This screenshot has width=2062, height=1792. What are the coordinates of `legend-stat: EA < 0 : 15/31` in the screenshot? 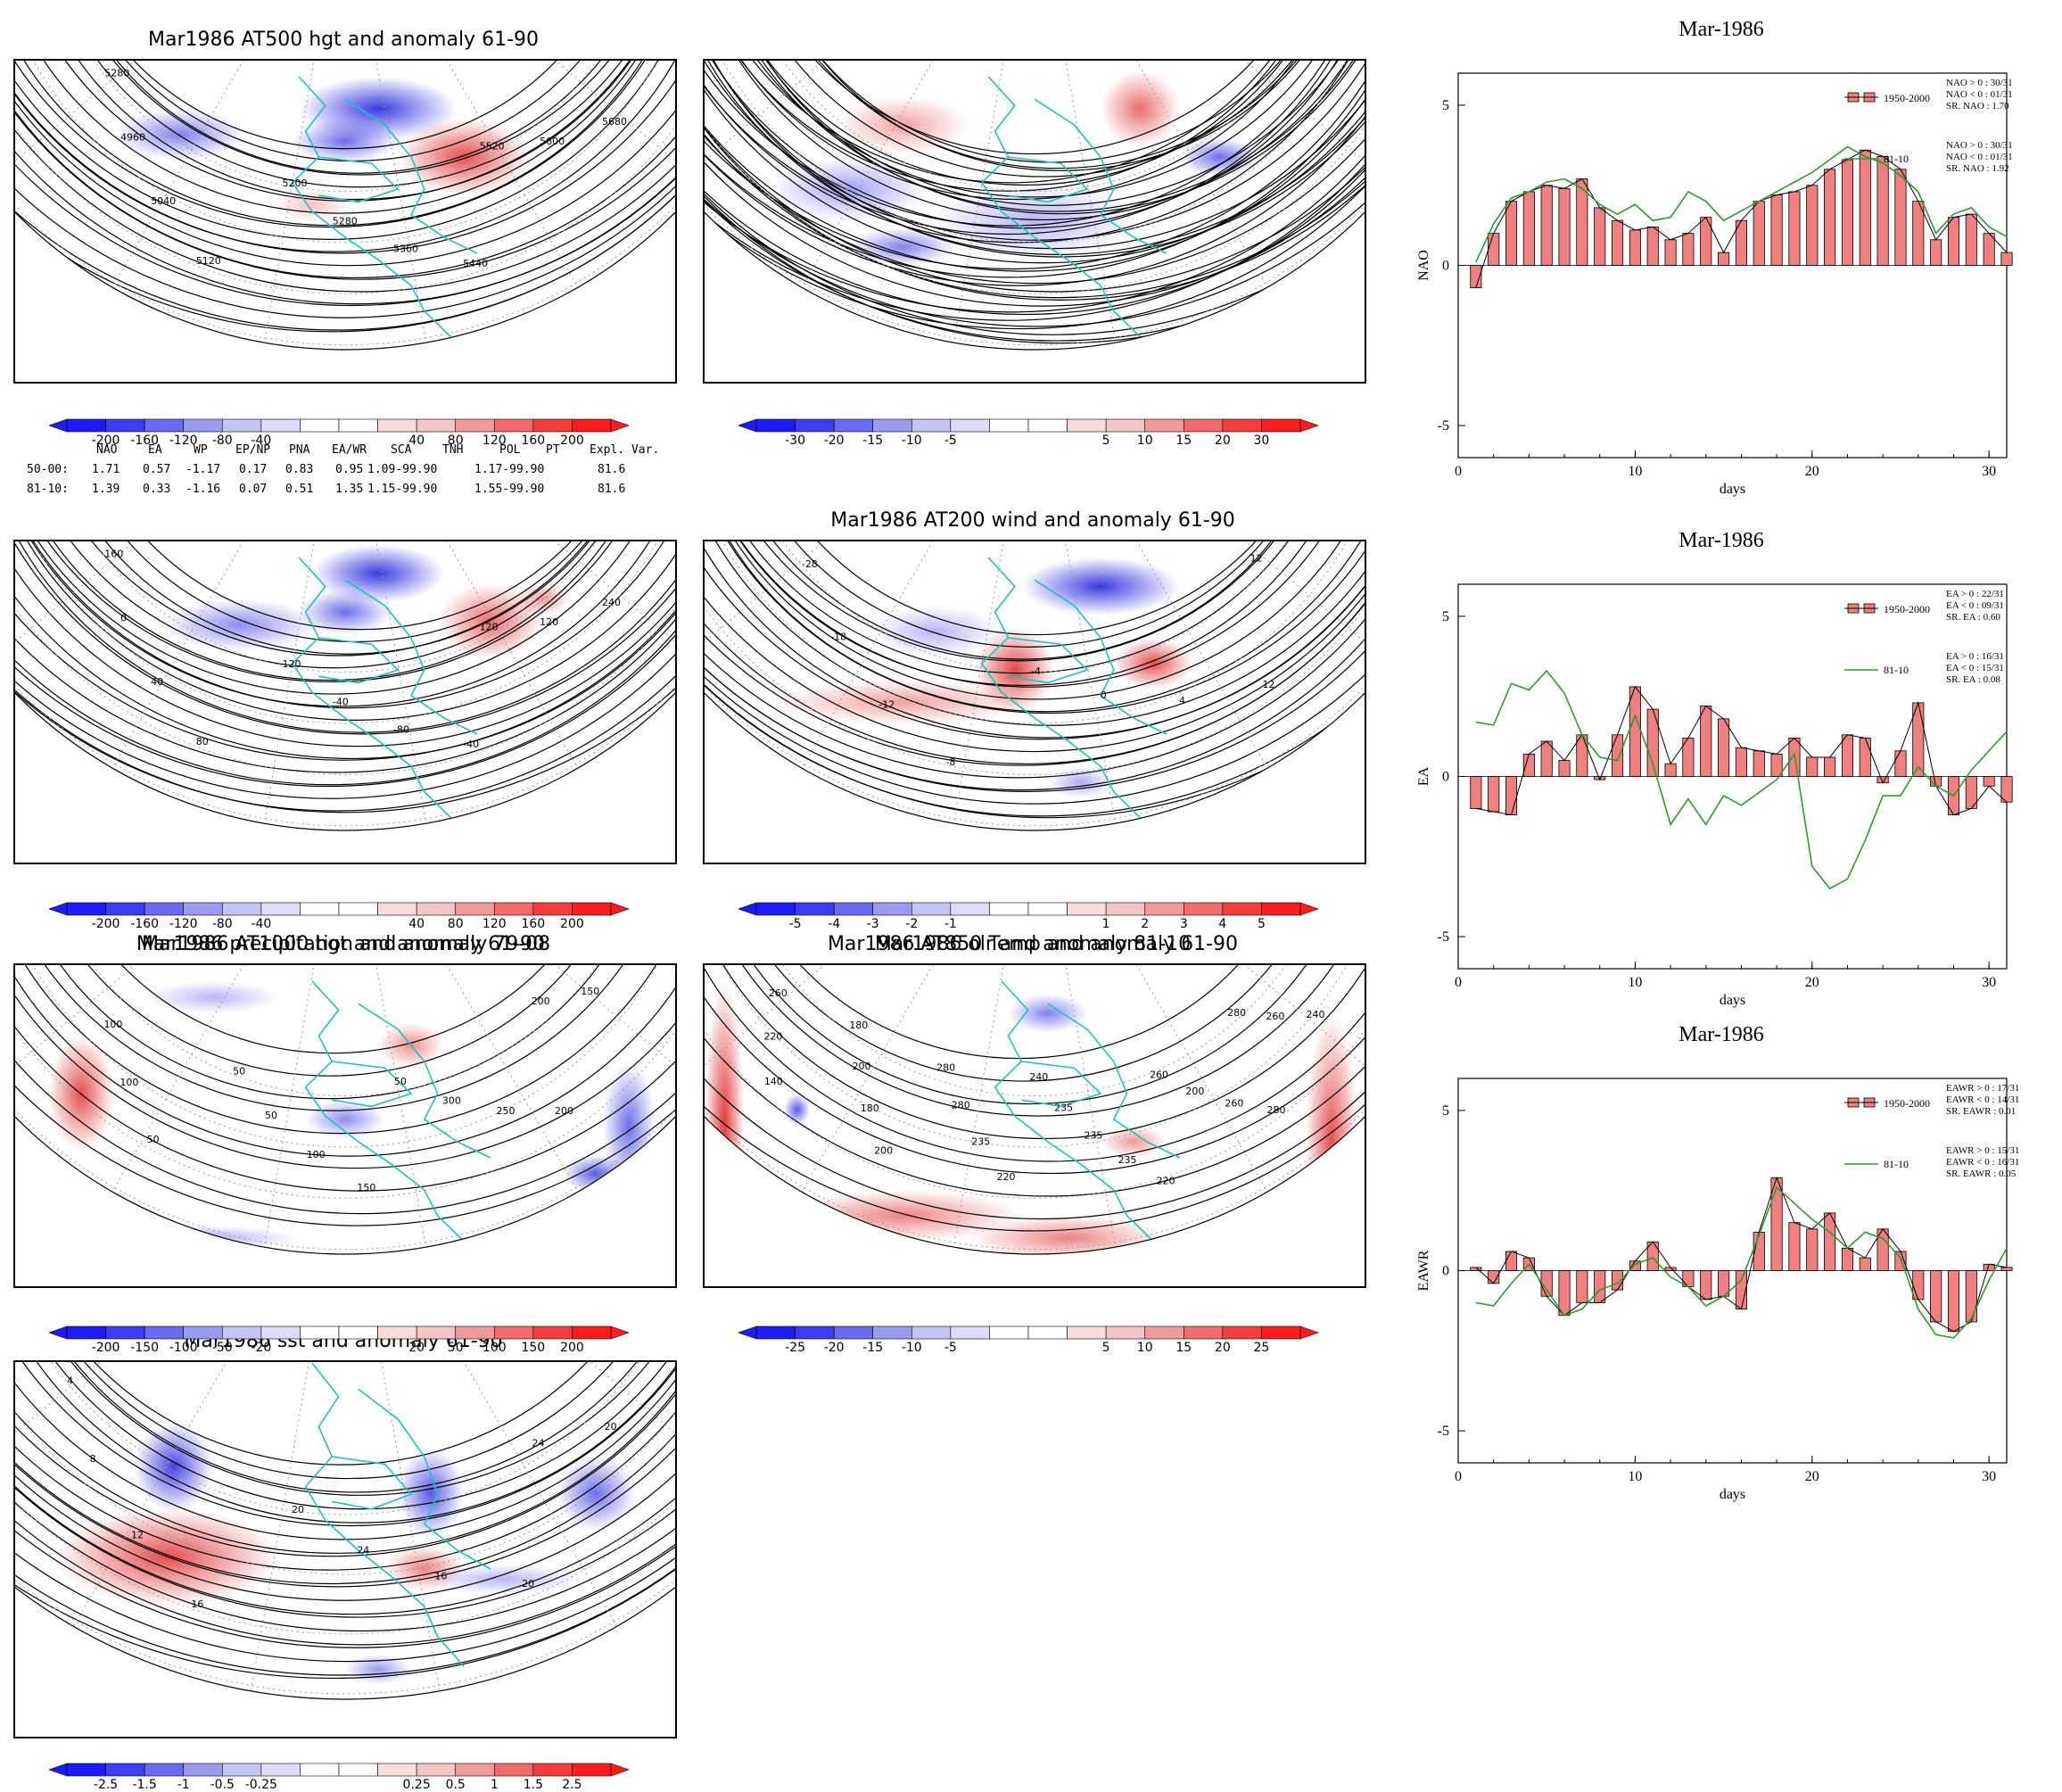 It's located at (1975, 668).